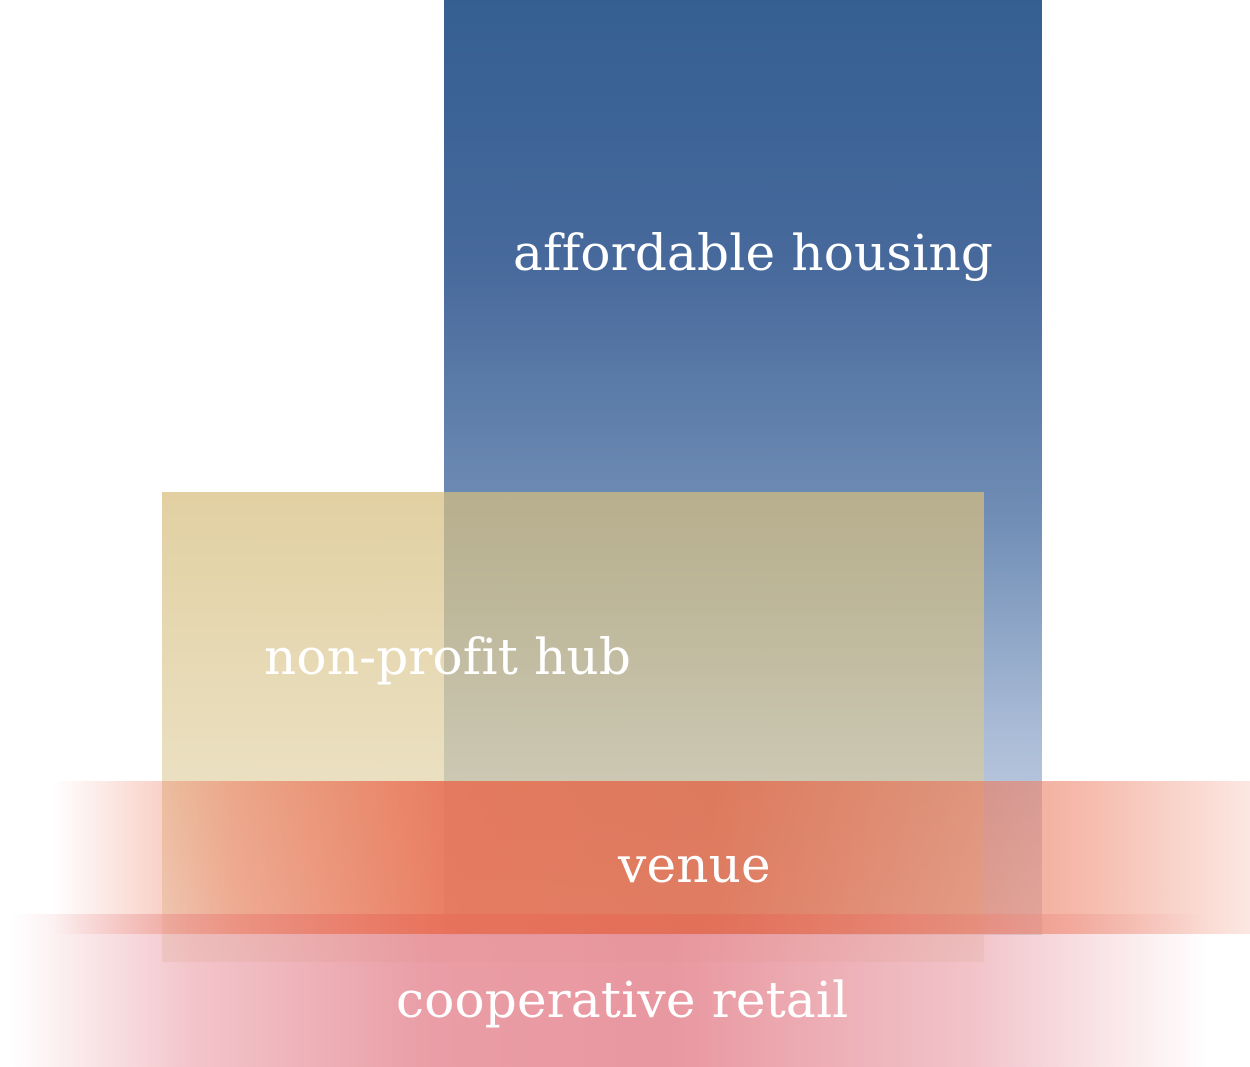  What do you see at coordinates (622, 1000) in the screenshot?
I see `cooperative-retail-label: cooperative retail` at bounding box center [622, 1000].